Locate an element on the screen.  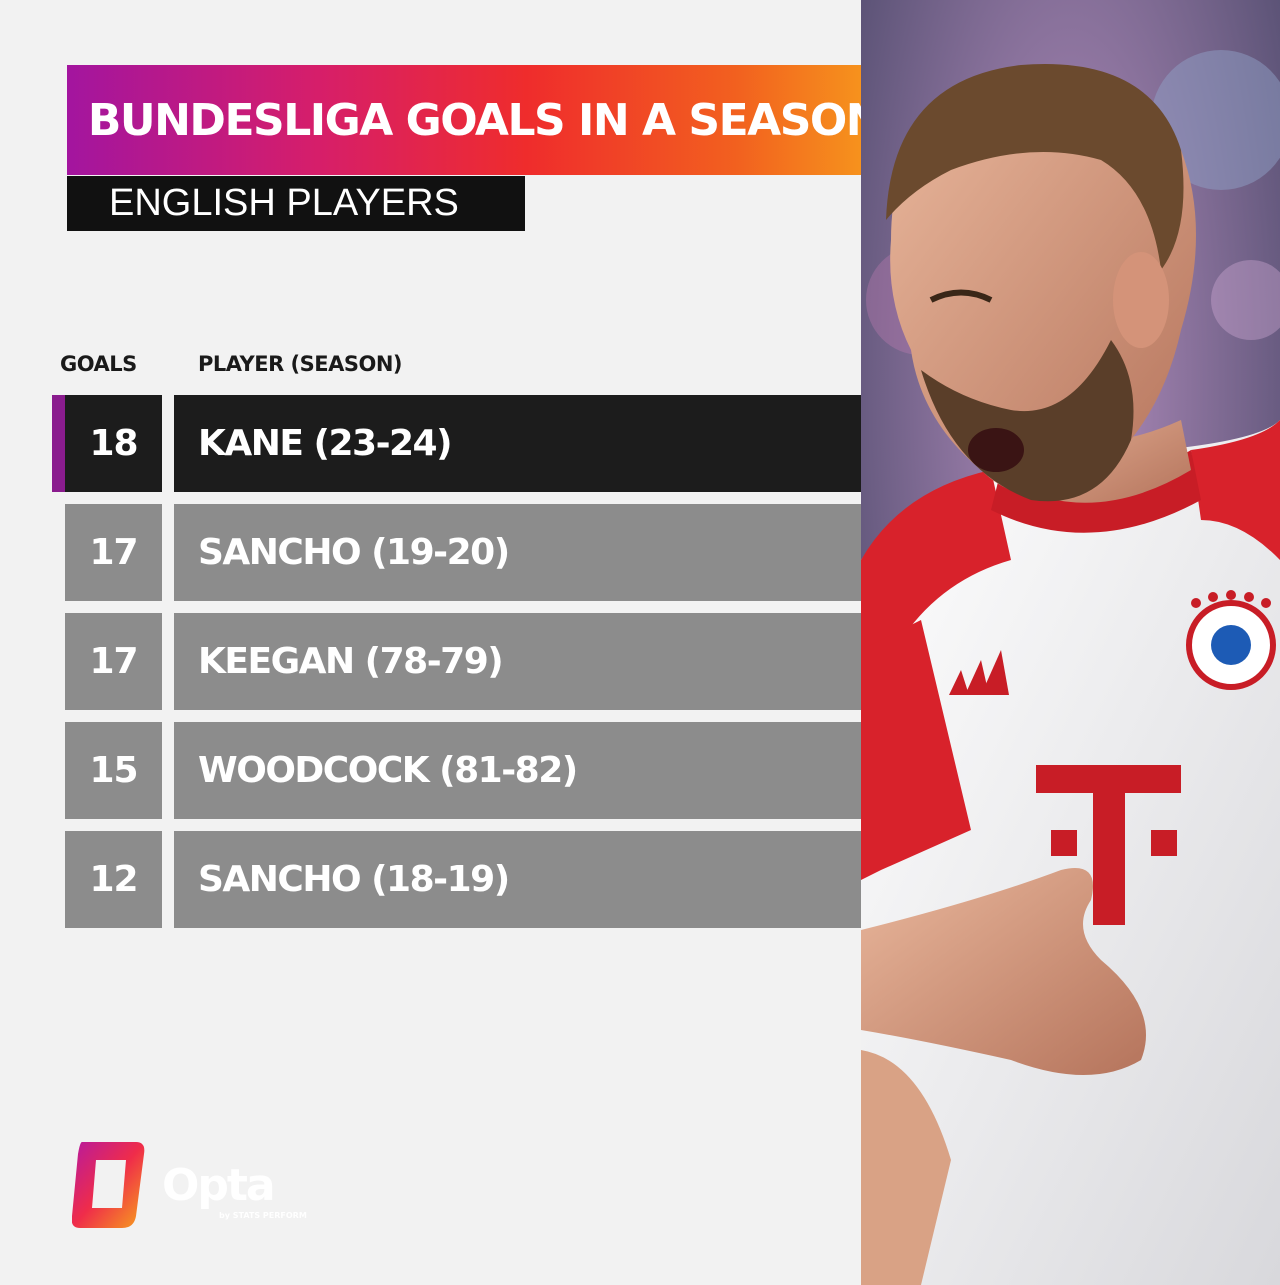
subtitle-banner: ENGLISH PLAYERS is located at coordinates (296, 203).